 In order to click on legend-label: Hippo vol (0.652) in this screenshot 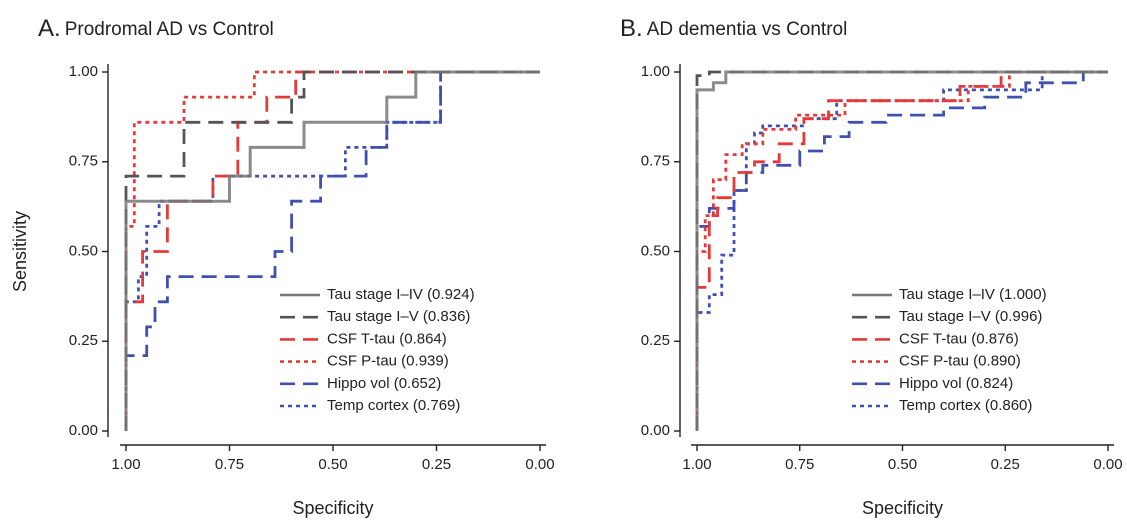, I will do `click(384, 383)`.